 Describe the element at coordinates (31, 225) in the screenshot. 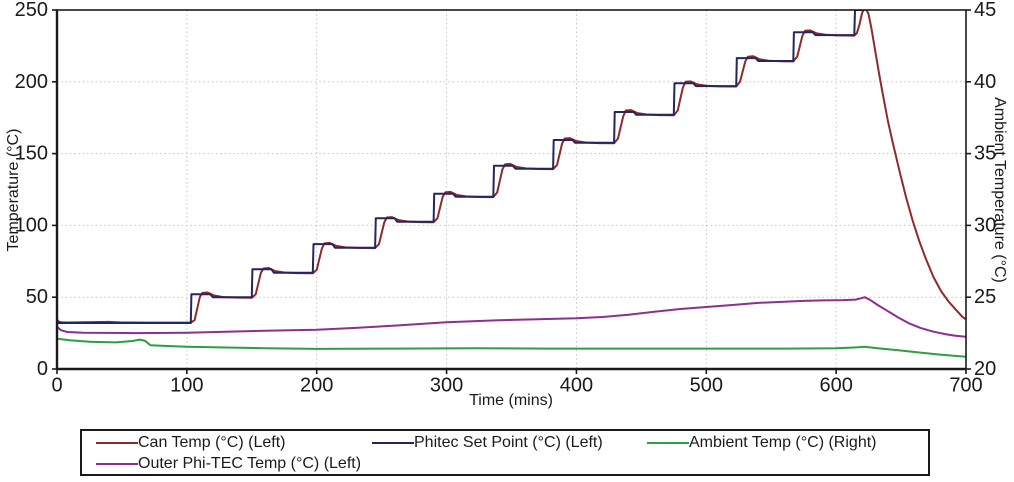

I see `y-left-tick-label: 100` at that location.